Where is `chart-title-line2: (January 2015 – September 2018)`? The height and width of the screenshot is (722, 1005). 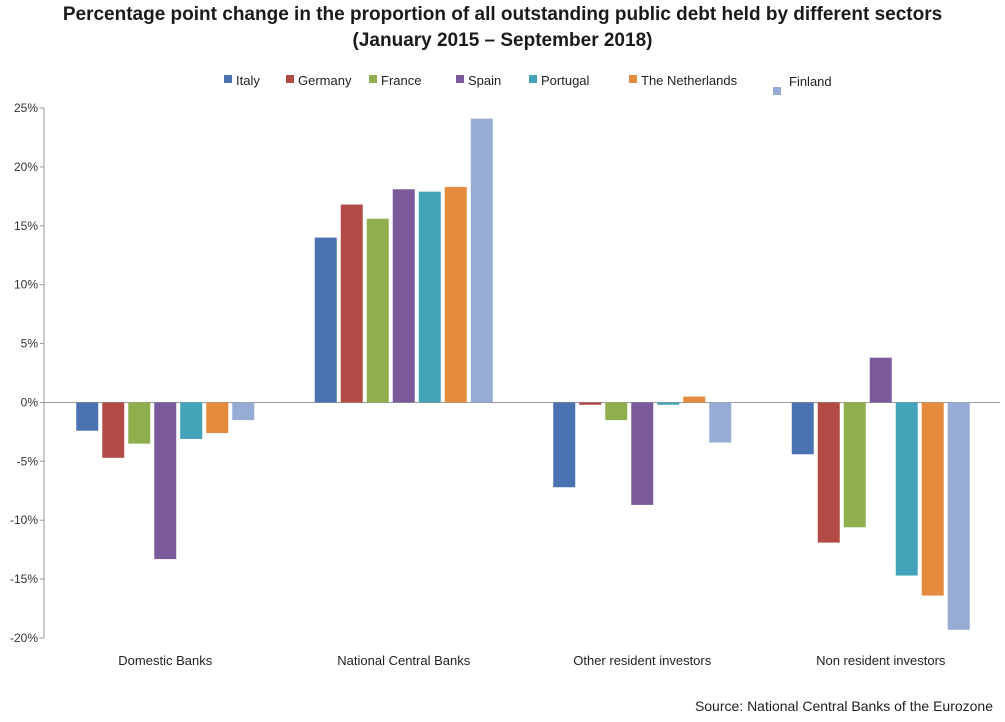 chart-title-line2: (January 2015 – September 2018) is located at coordinates (502, 40).